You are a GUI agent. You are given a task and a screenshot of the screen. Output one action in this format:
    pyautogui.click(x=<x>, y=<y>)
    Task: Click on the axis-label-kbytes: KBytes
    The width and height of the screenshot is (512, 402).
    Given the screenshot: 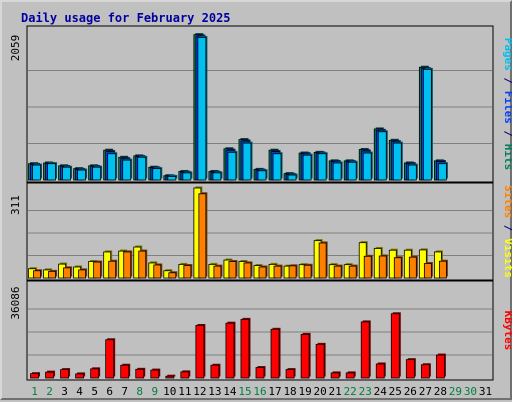 What is the action you would take?
    pyautogui.click(x=507, y=331)
    